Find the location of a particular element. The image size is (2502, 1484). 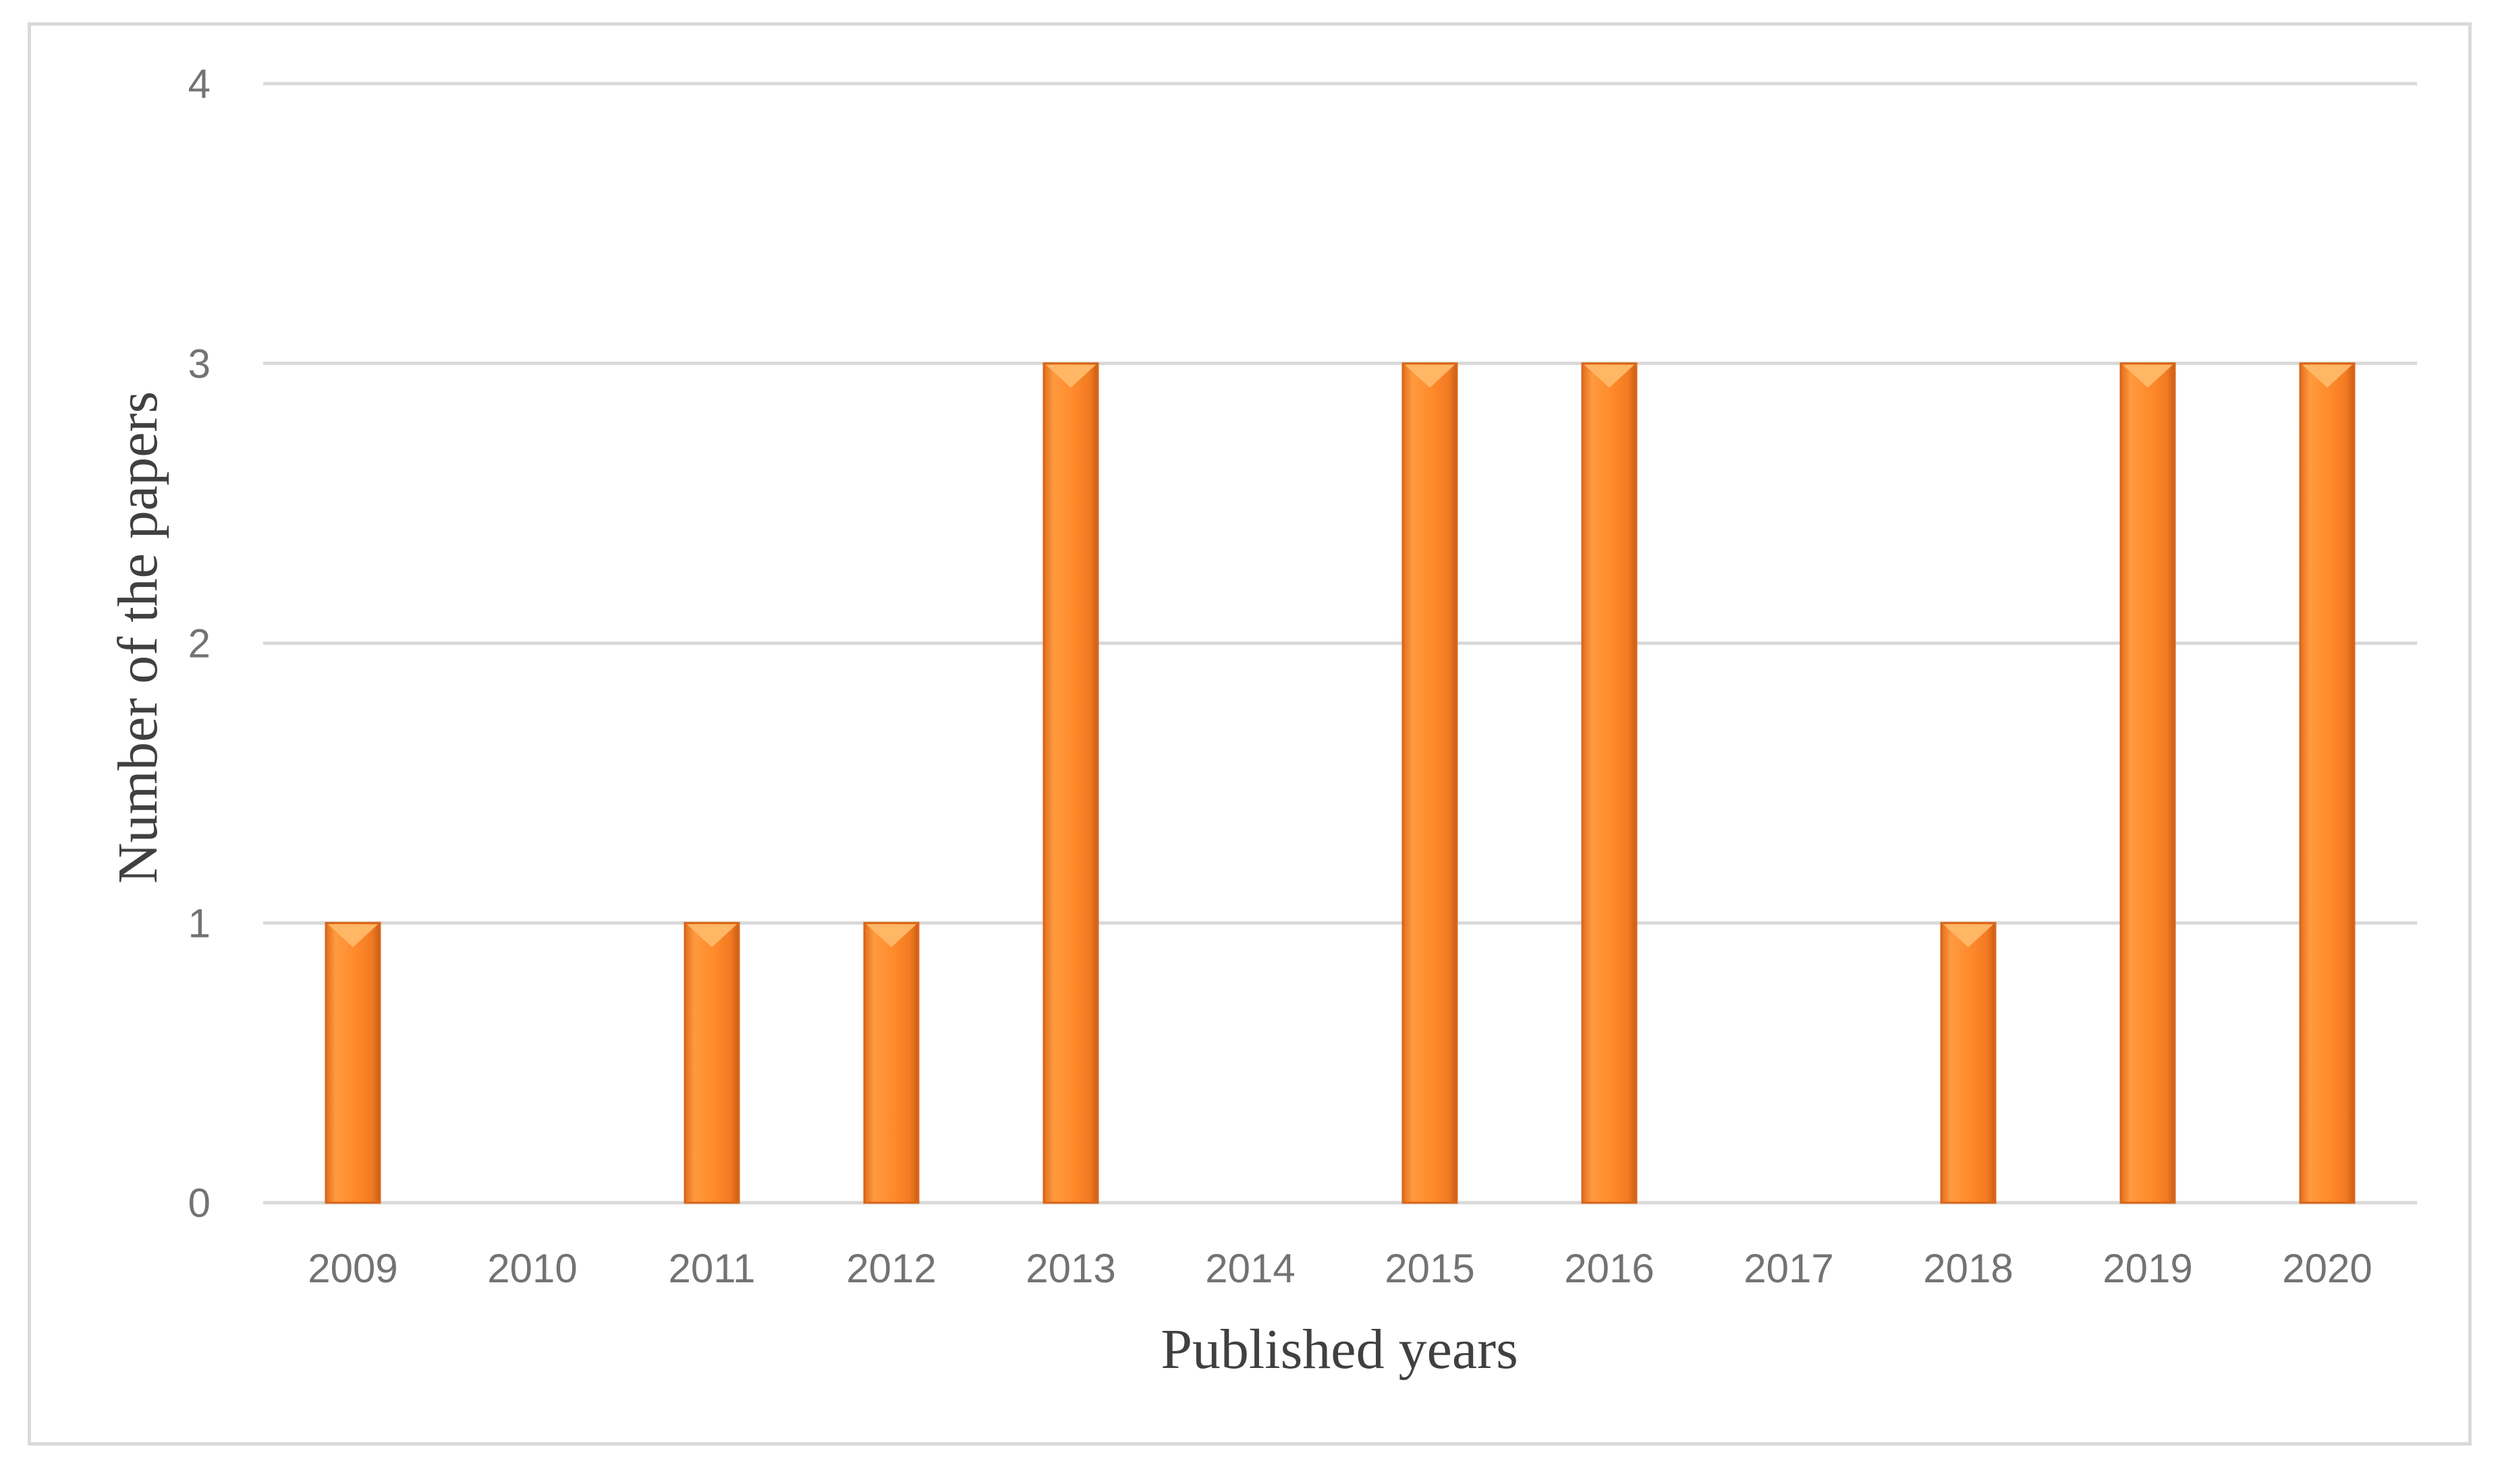

y-axis-title: Number of the papers is located at coordinates (138, 637).